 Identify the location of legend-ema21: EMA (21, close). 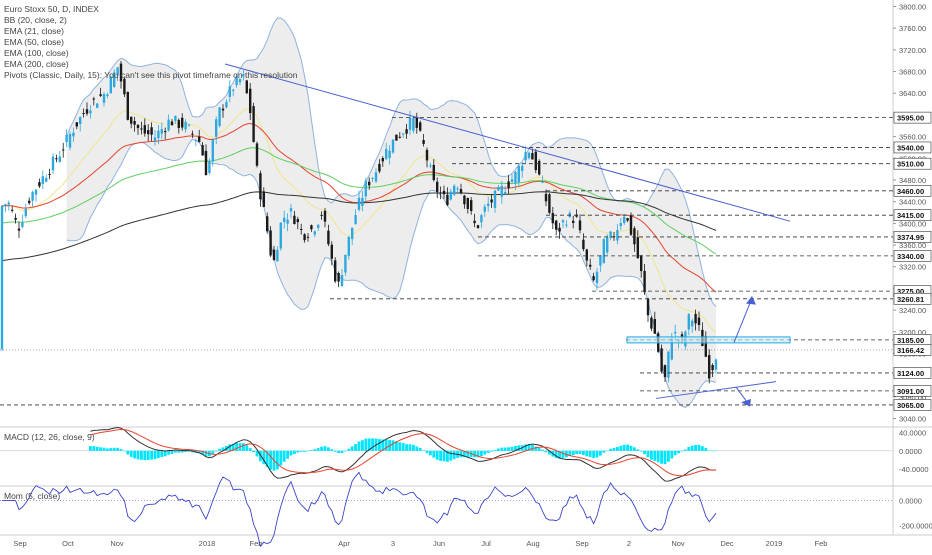
(34, 31).